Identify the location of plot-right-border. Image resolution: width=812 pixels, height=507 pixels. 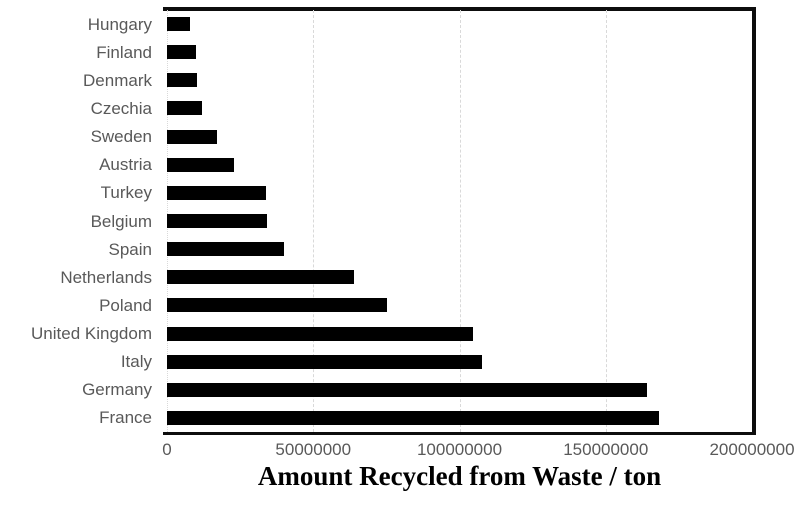
(754, 221).